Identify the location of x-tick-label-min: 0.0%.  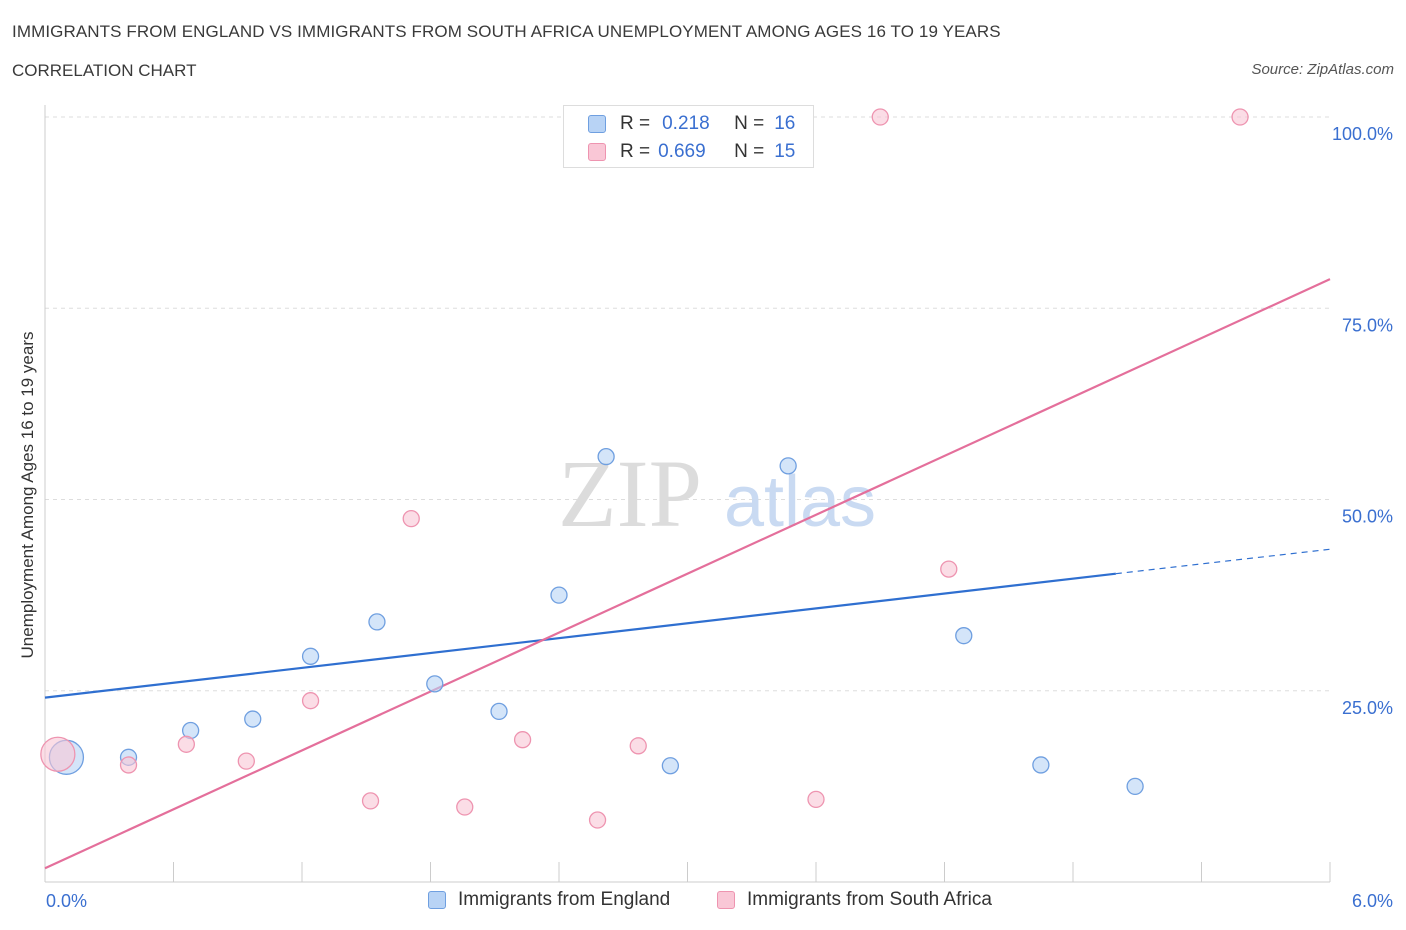
(67, 901).